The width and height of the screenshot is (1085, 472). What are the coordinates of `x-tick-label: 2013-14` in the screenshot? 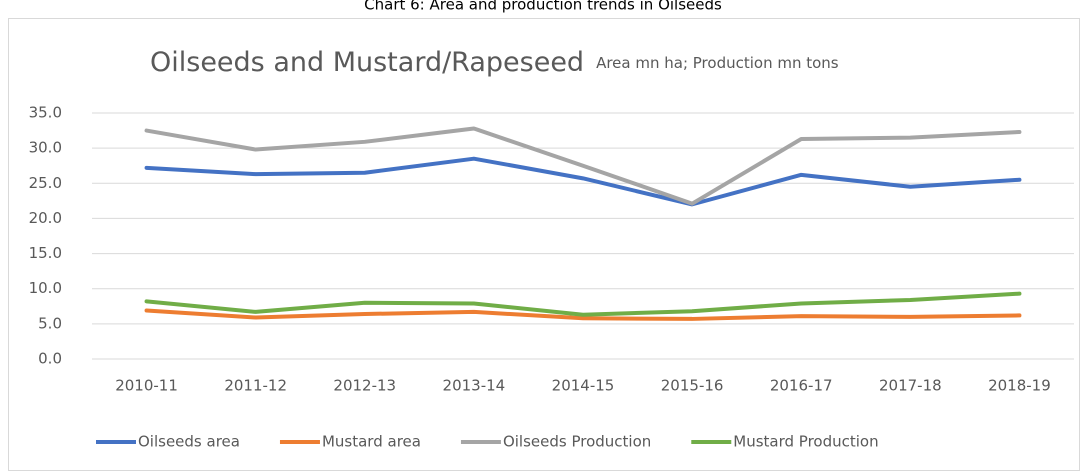 It's located at (474, 386).